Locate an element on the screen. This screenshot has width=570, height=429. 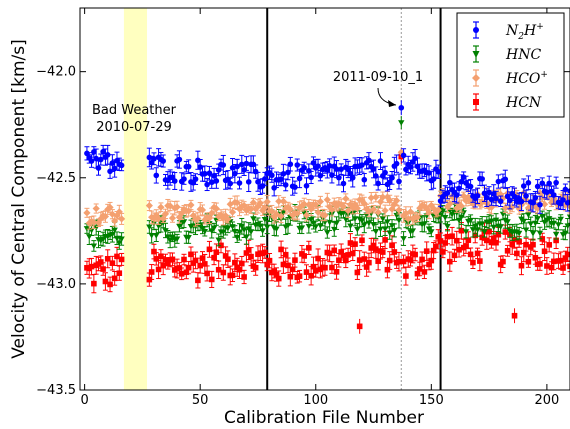
annotation-bad-weather: Bad Weather is located at coordinates (134, 110).